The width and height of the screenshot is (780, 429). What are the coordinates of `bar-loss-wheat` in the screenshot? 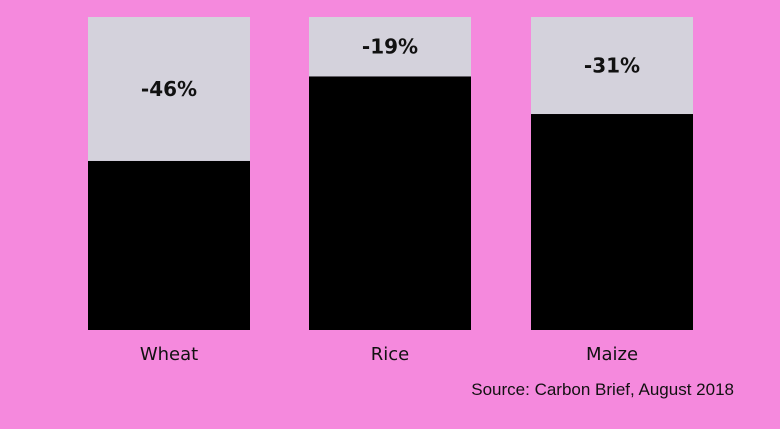 It's located at (169, 89).